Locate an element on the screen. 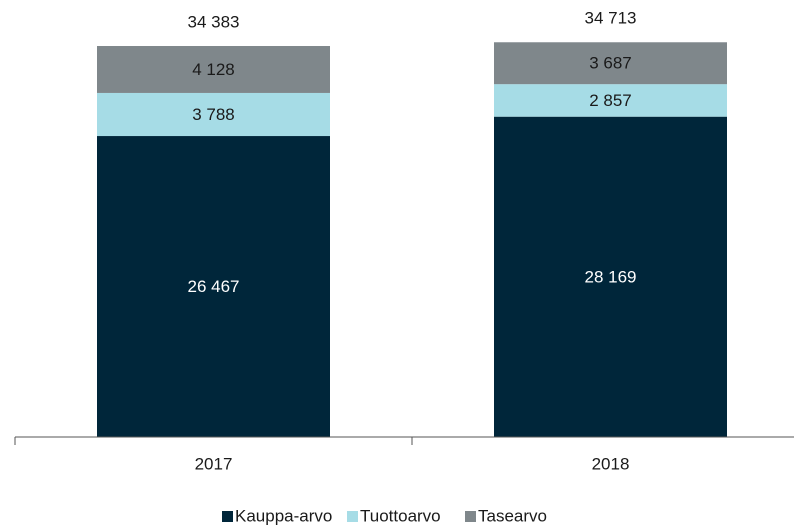 The image size is (794, 527). data-label: 28 169 is located at coordinates (611, 276).